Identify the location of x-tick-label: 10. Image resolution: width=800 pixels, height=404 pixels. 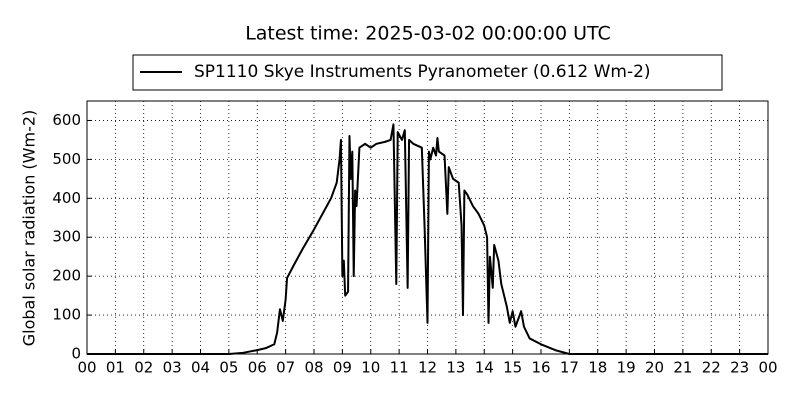
(370, 368).